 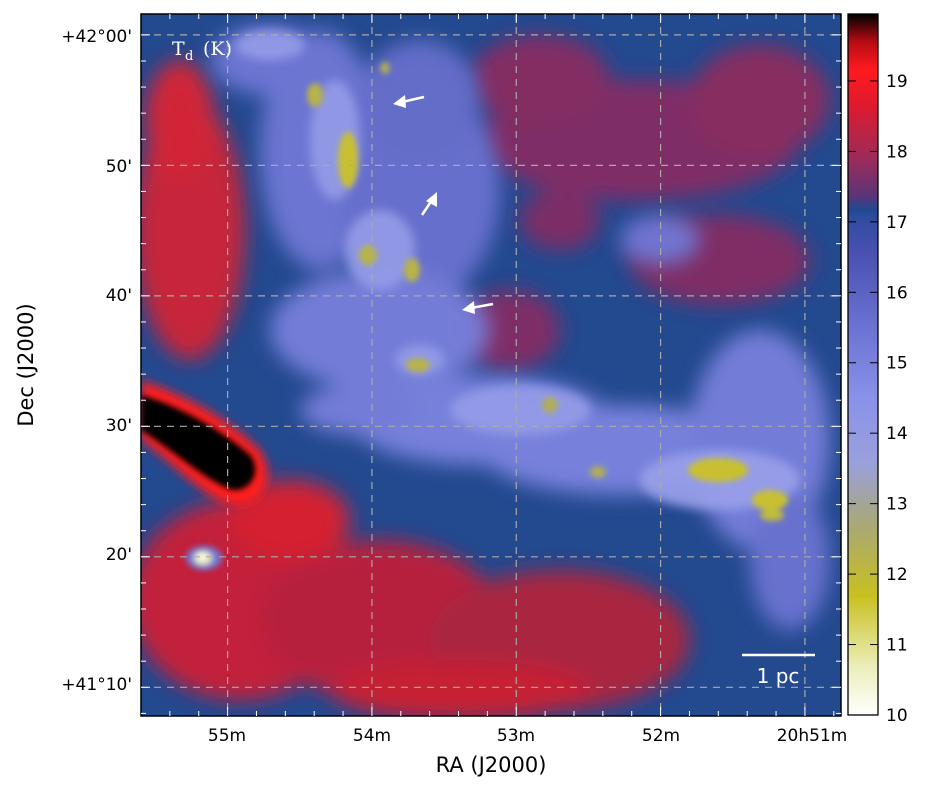 What do you see at coordinates (119, 426) in the screenshot?
I see `y-tick-label: 30'` at bounding box center [119, 426].